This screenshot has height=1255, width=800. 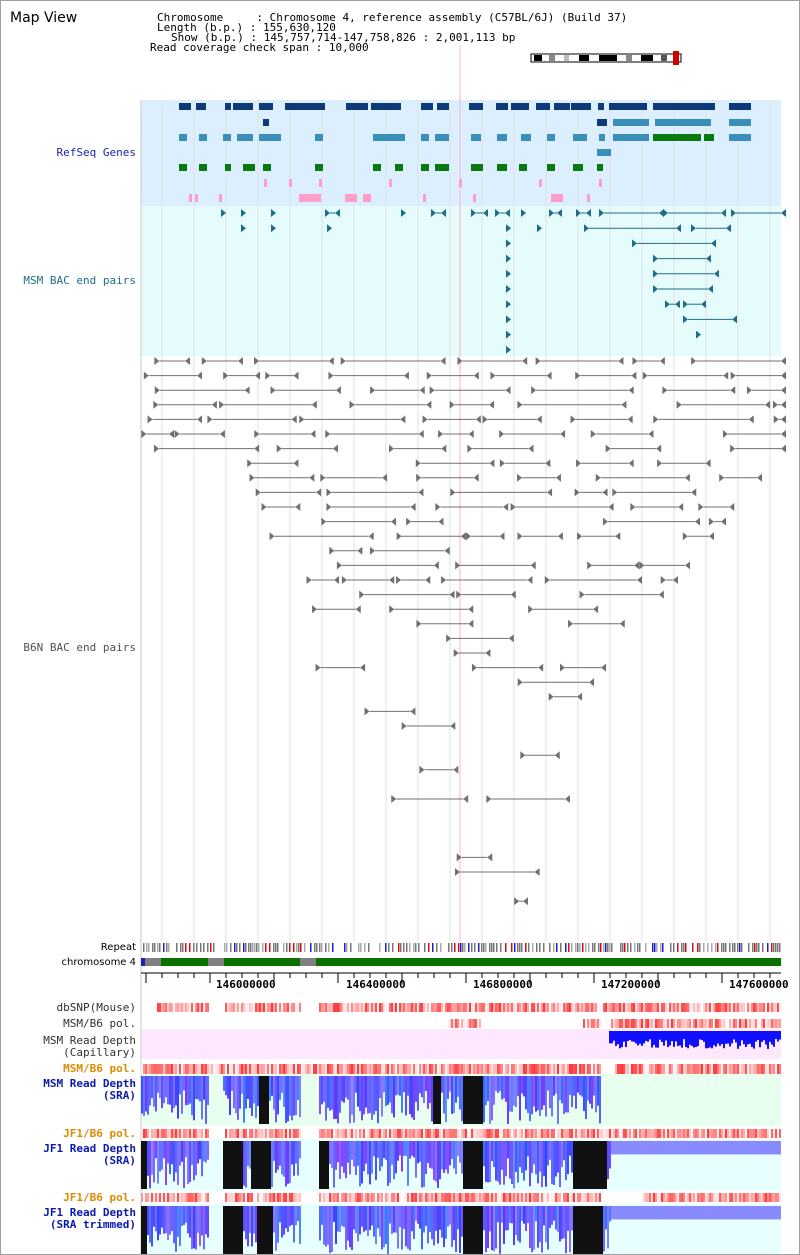 What do you see at coordinates (655, 273) in the screenshot?
I see `msm-bac-pair-end` at bounding box center [655, 273].